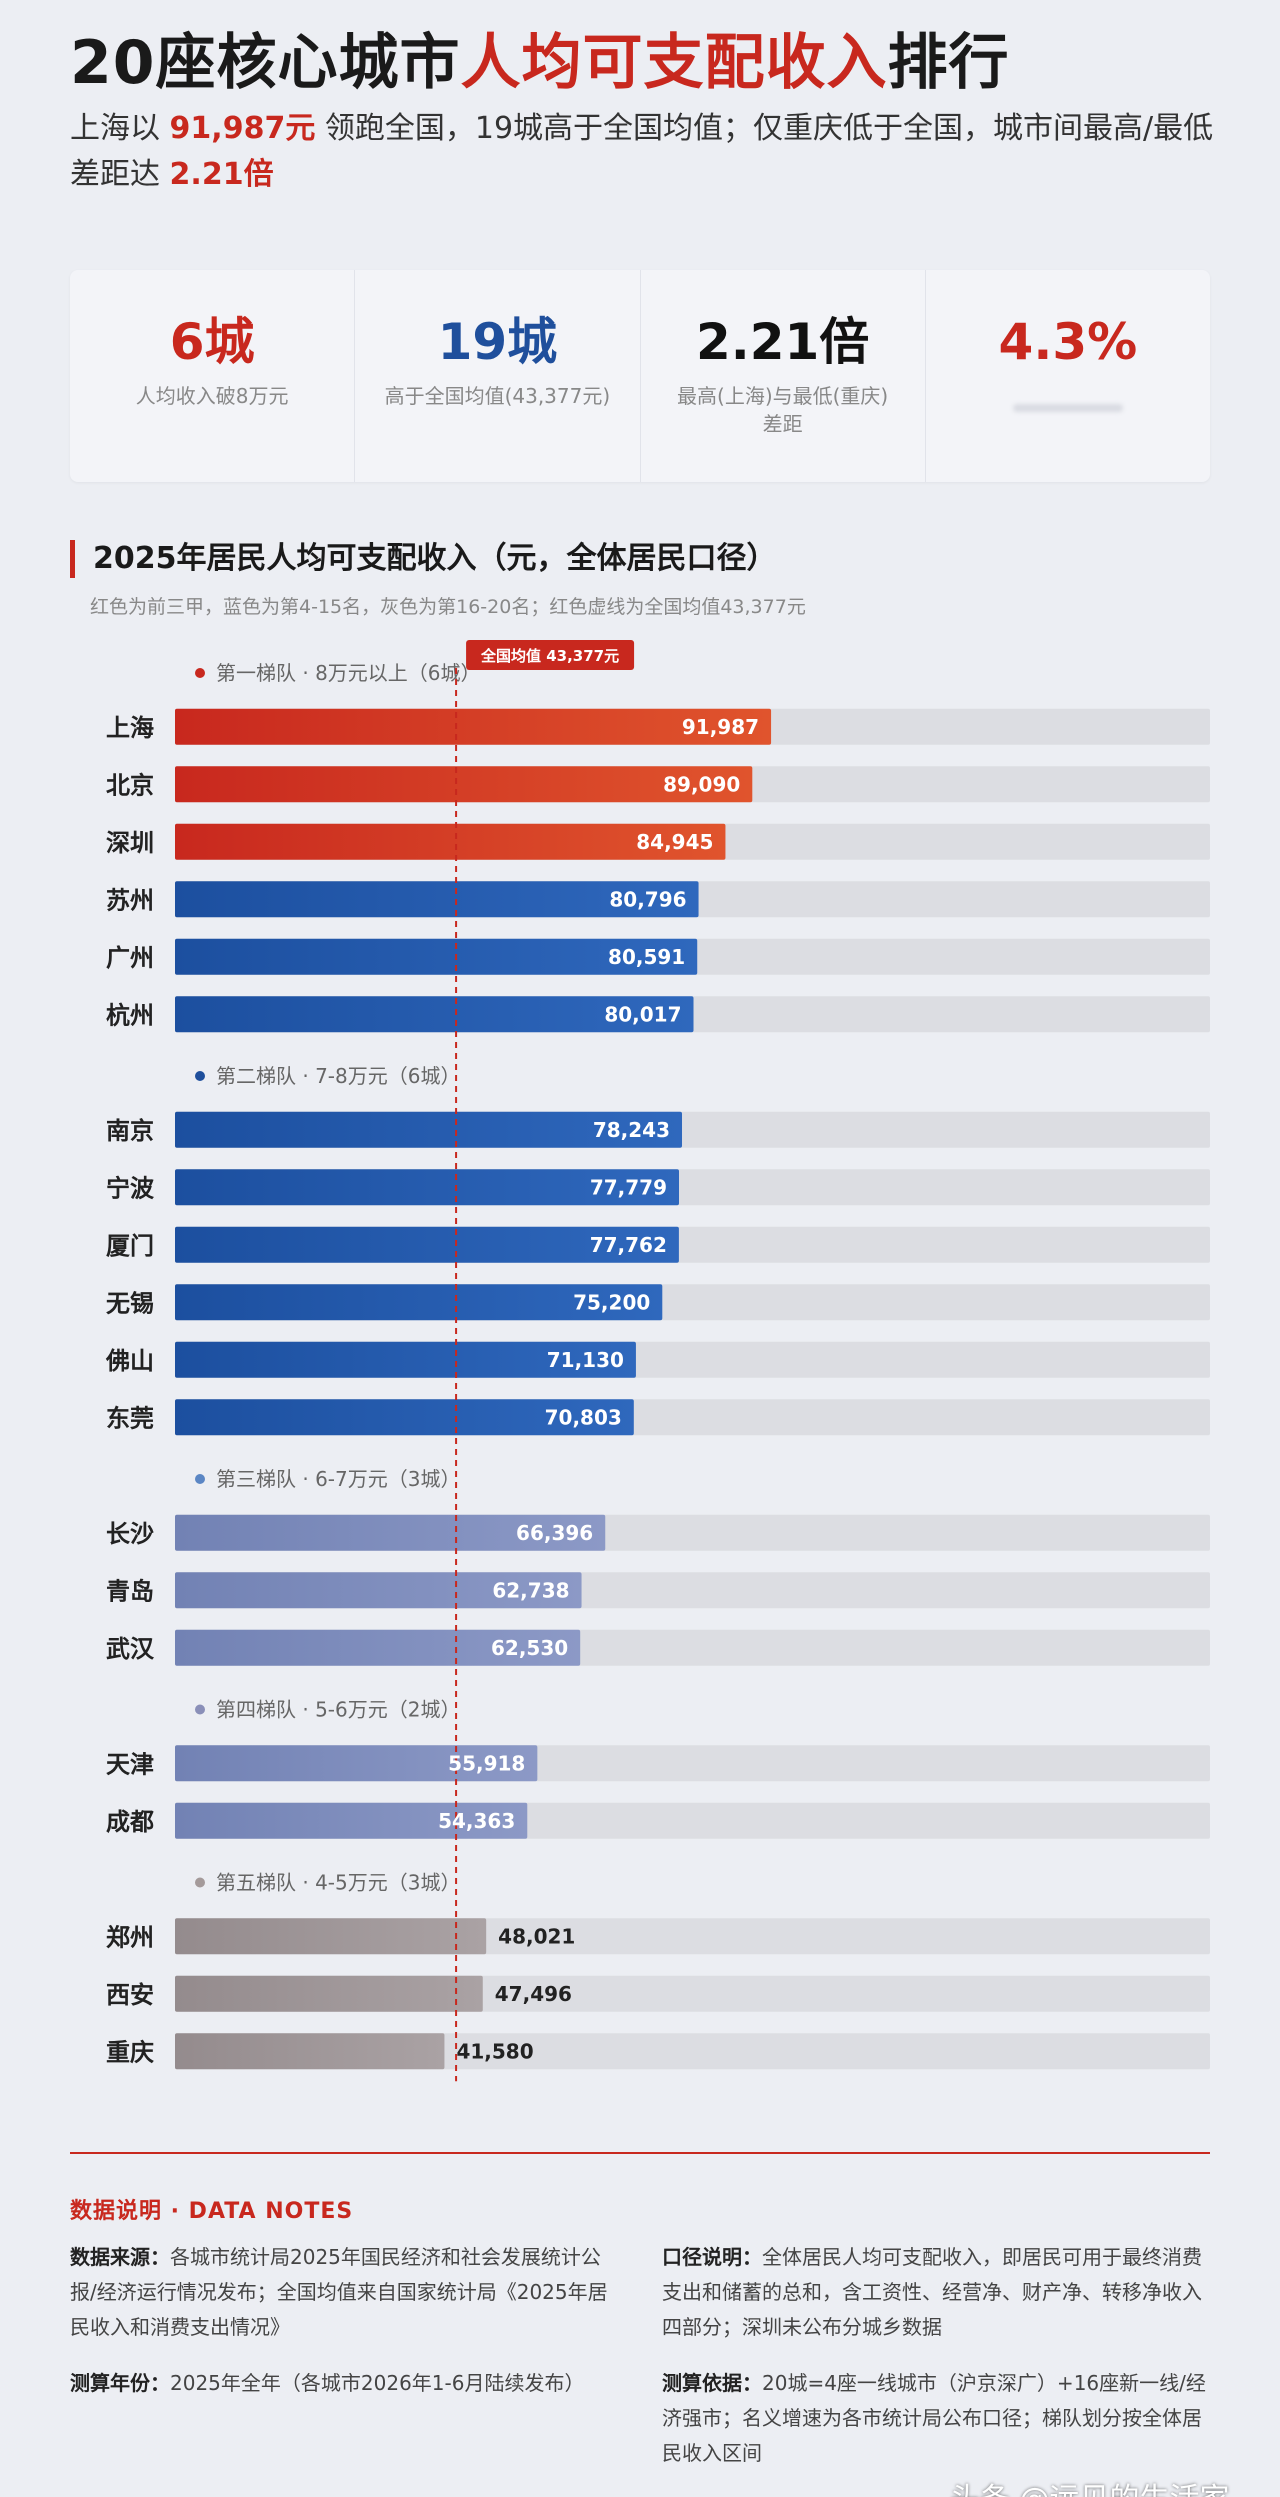 The width and height of the screenshot is (1280, 2497). Describe the element at coordinates (712, 2257) in the screenshot. I see `note-scope-label: 口径说明：` at that location.